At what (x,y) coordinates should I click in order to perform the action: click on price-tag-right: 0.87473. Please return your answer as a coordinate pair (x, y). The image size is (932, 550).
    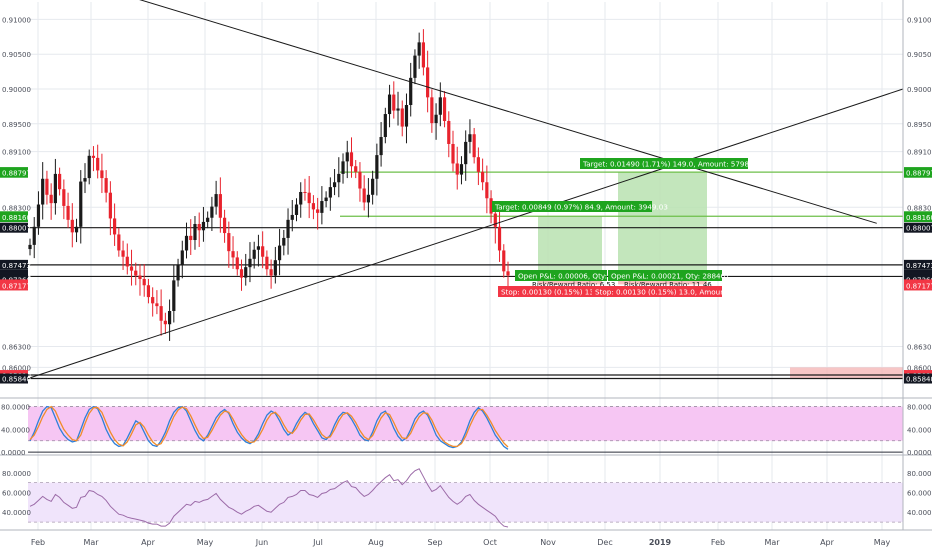
    Looking at the image, I should click on (918, 264).